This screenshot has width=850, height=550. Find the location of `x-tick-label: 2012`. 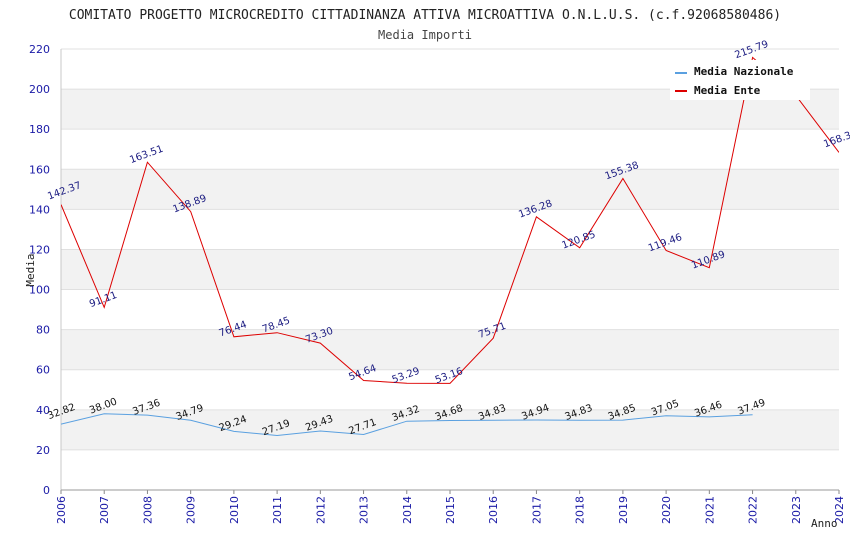

x-tick-label: 2012 is located at coordinates (320, 510).